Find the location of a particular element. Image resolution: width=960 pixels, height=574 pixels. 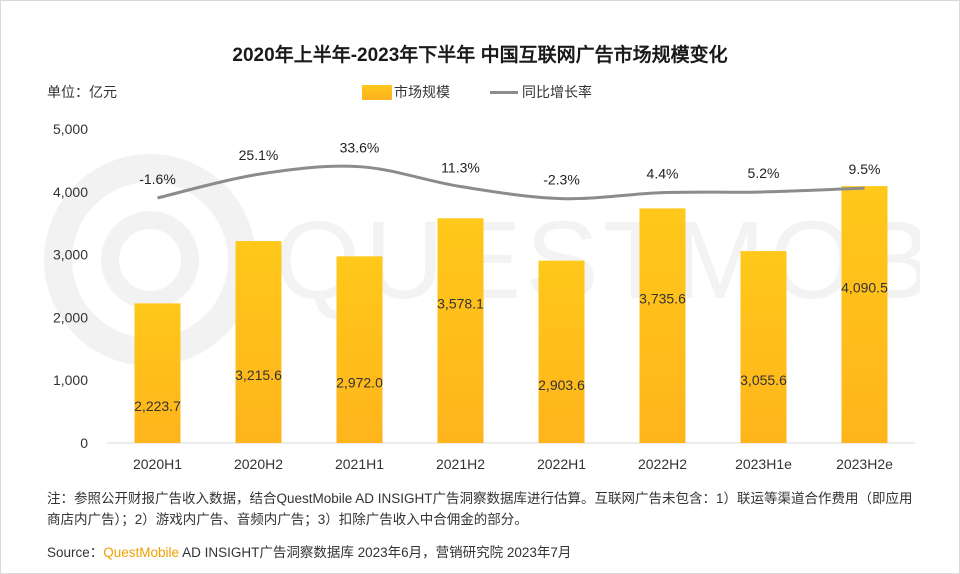

x-tick-label: 2020H2 is located at coordinates (258, 464).